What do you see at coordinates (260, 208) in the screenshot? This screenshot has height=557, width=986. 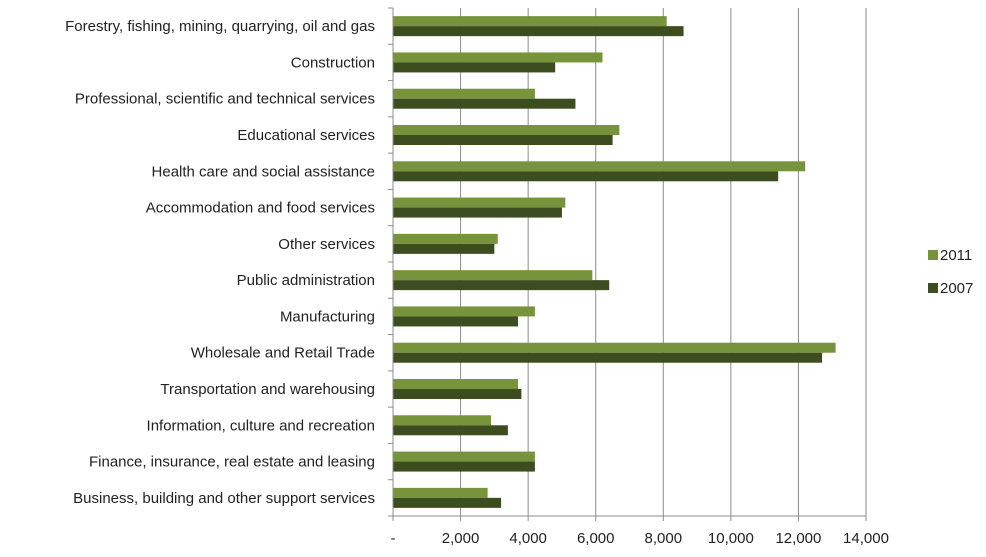 I see `category-label: Accommodation and food services` at bounding box center [260, 208].